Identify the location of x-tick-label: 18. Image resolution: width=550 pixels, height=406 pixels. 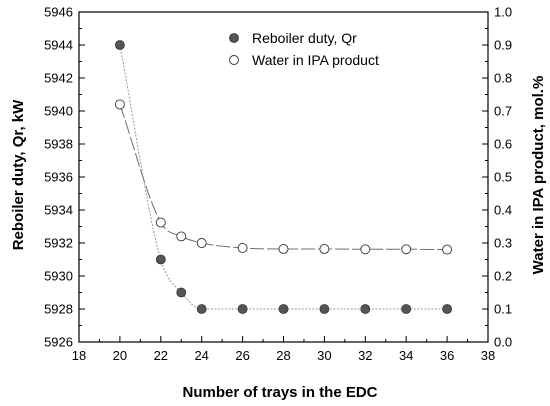
(79, 355).